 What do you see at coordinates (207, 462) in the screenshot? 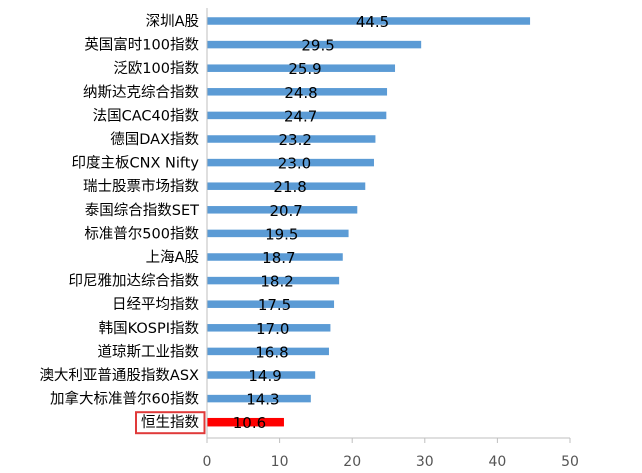
I see `x-tick-label-0: 0` at bounding box center [207, 462].